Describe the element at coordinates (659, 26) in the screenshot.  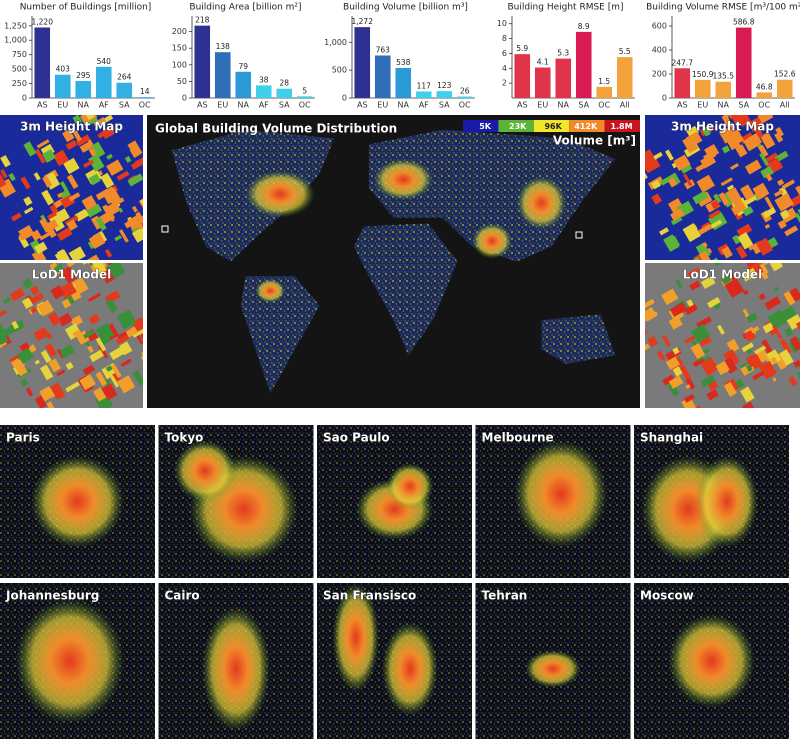
I see `y-tick-label: 600` at that location.